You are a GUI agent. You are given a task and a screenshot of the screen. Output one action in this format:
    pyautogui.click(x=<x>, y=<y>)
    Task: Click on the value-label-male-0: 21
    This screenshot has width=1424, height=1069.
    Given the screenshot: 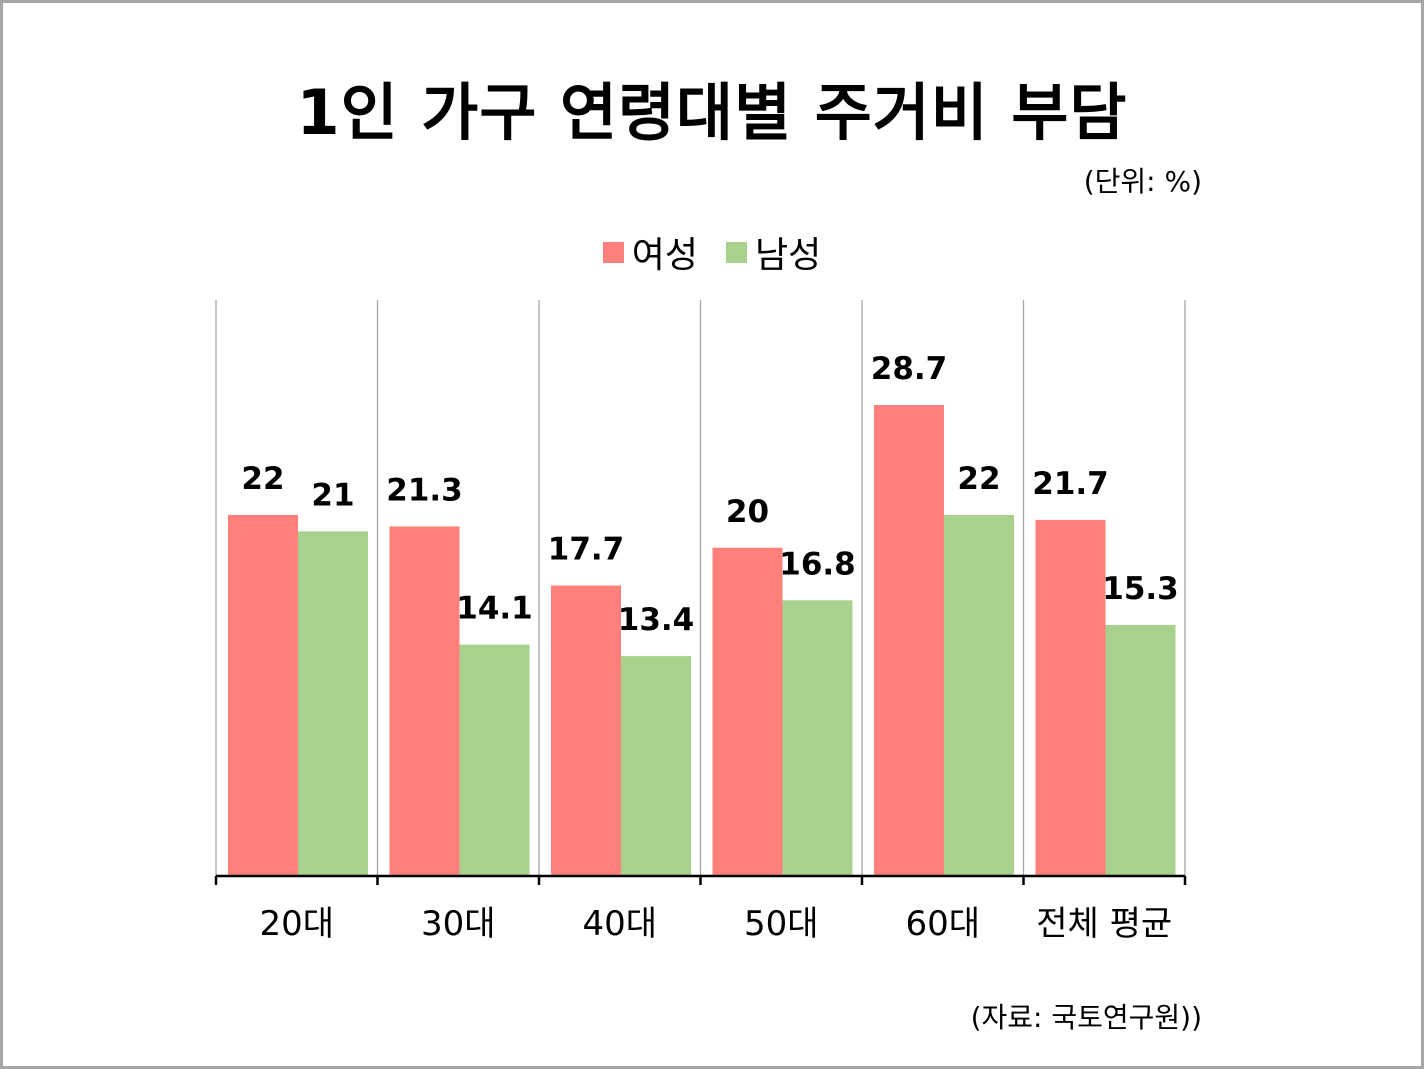 What is the action you would take?
    pyautogui.click(x=332, y=495)
    